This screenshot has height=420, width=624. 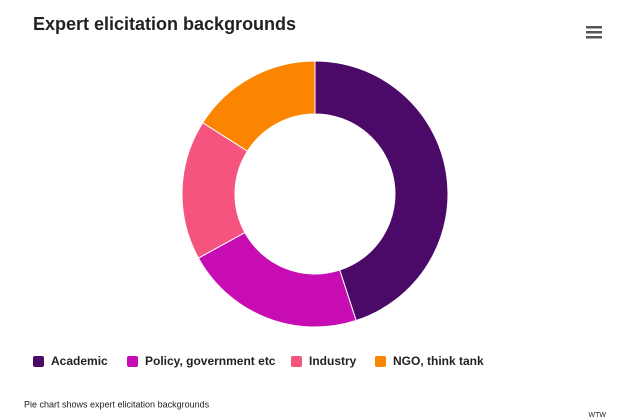 I want to click on legend-item: Industry, so click(x=324, y=361).